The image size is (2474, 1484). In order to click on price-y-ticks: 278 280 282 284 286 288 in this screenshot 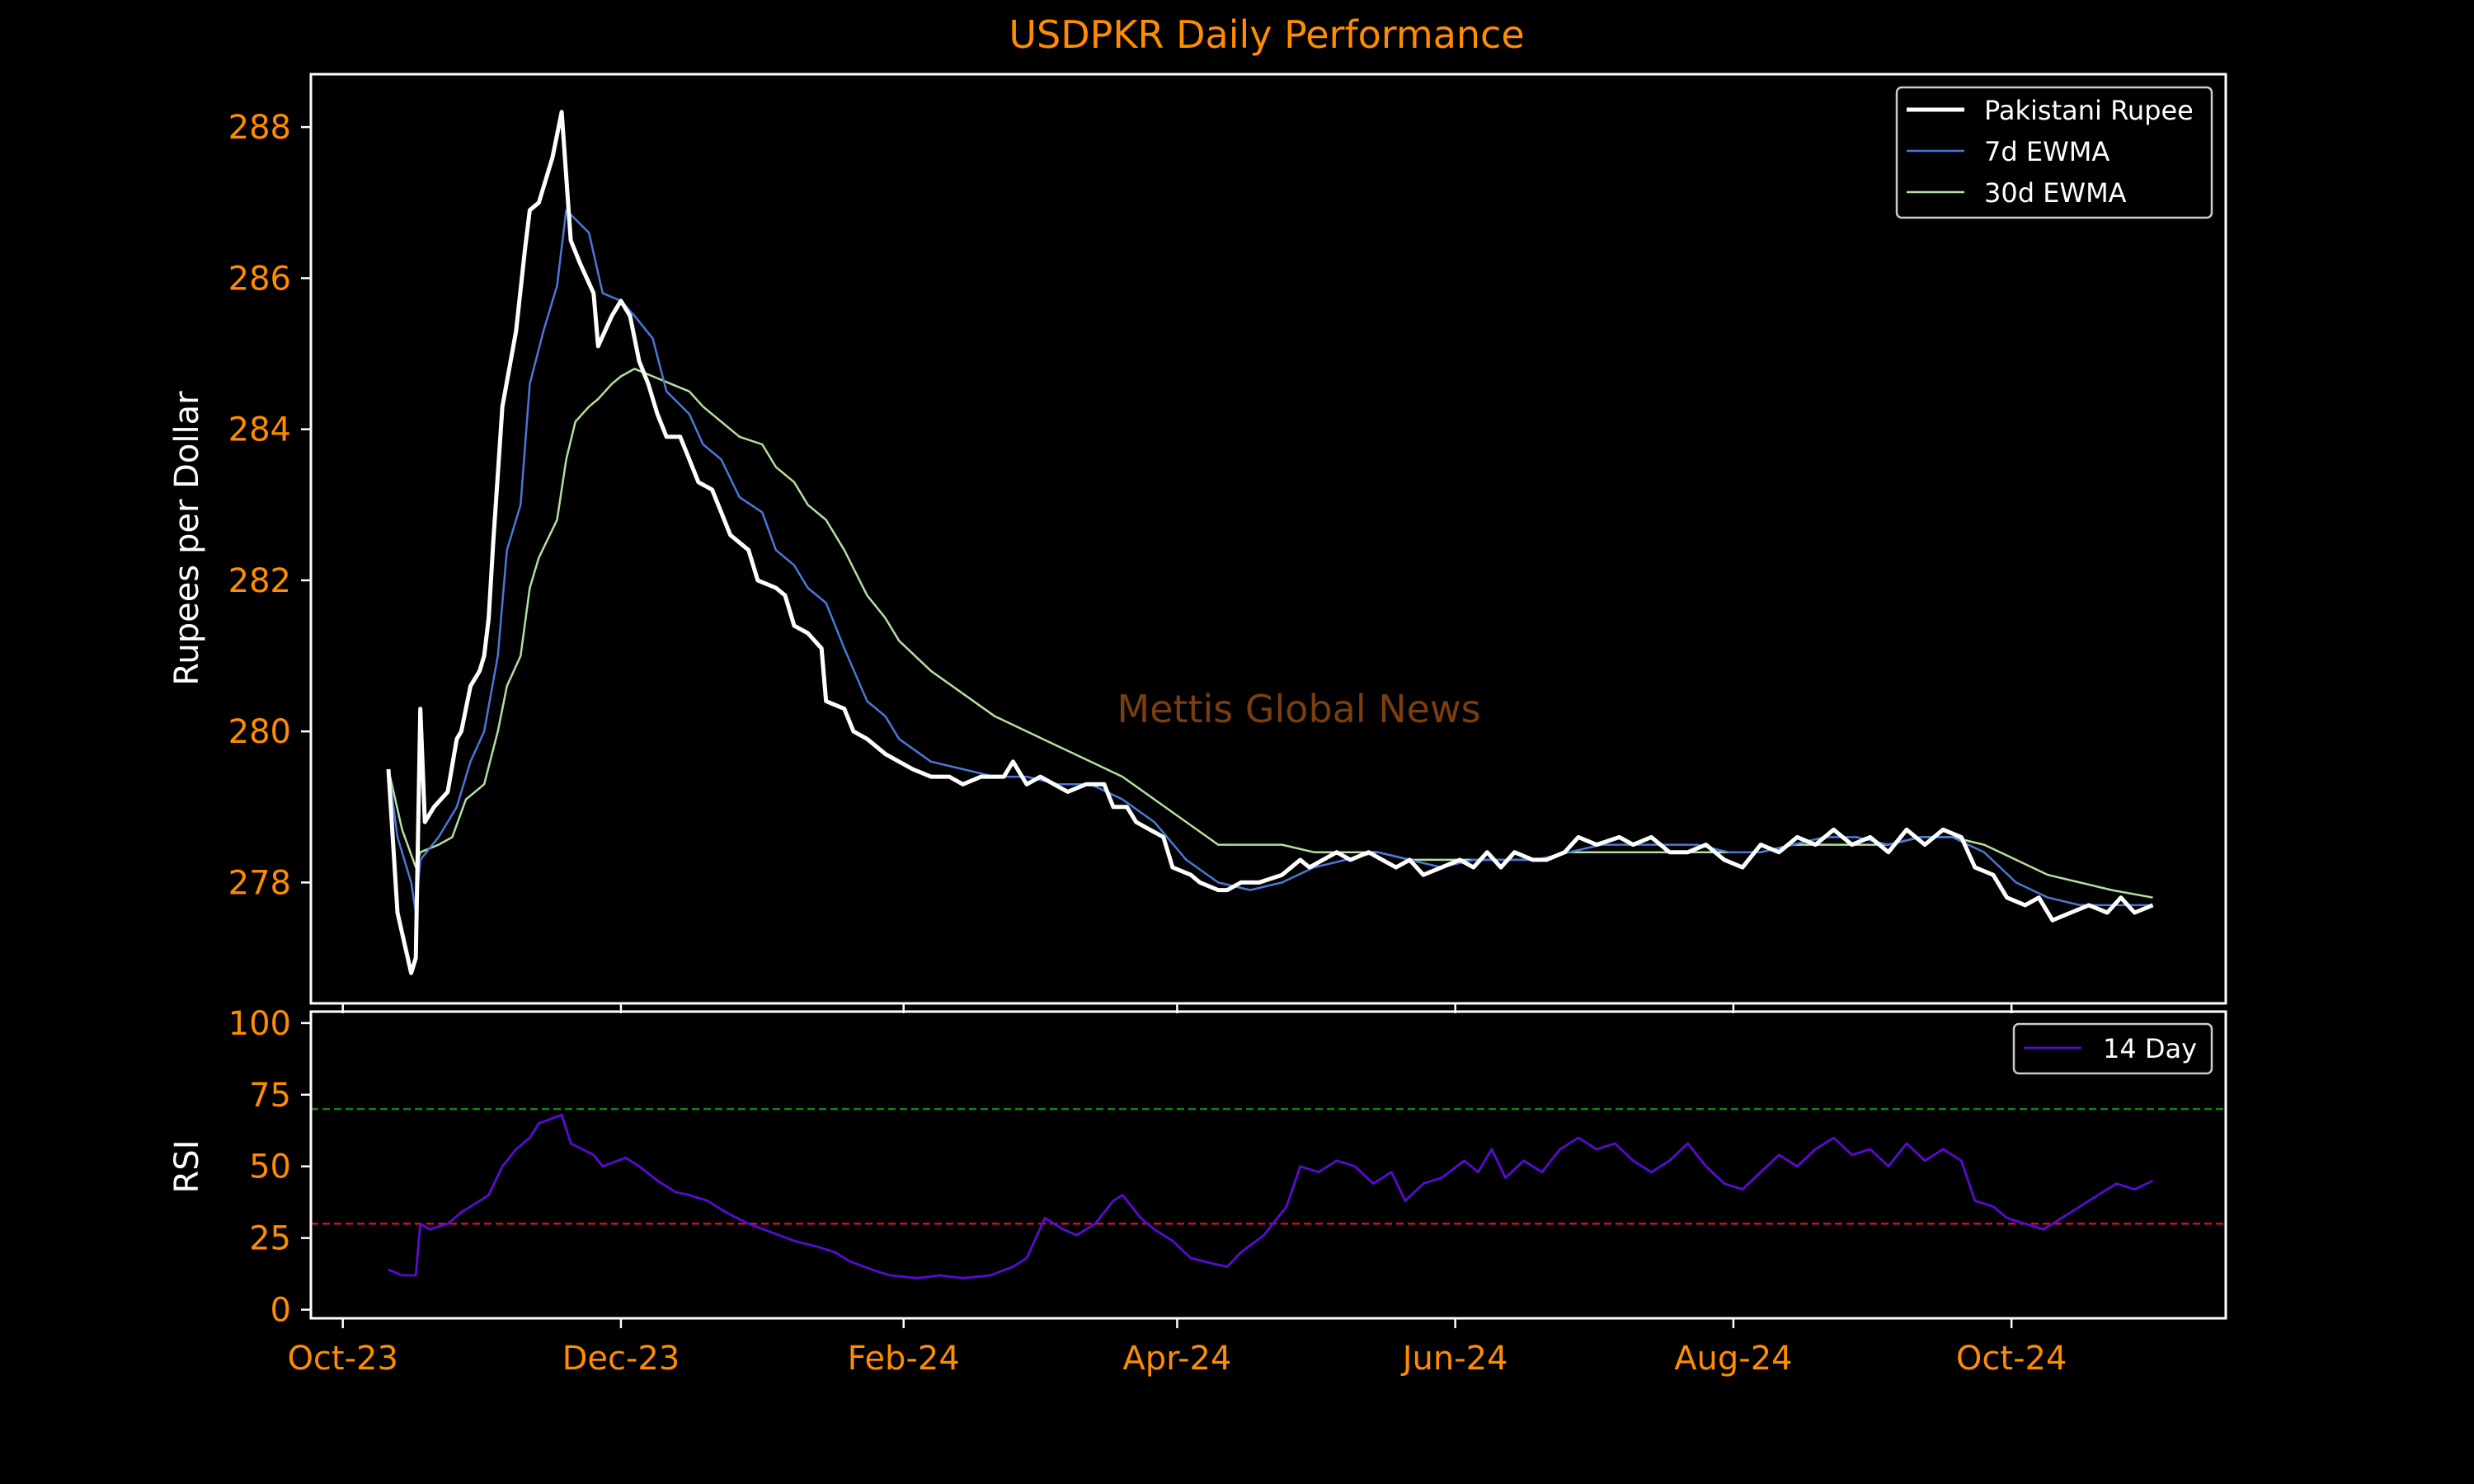, I will do `click(269, 505)`.